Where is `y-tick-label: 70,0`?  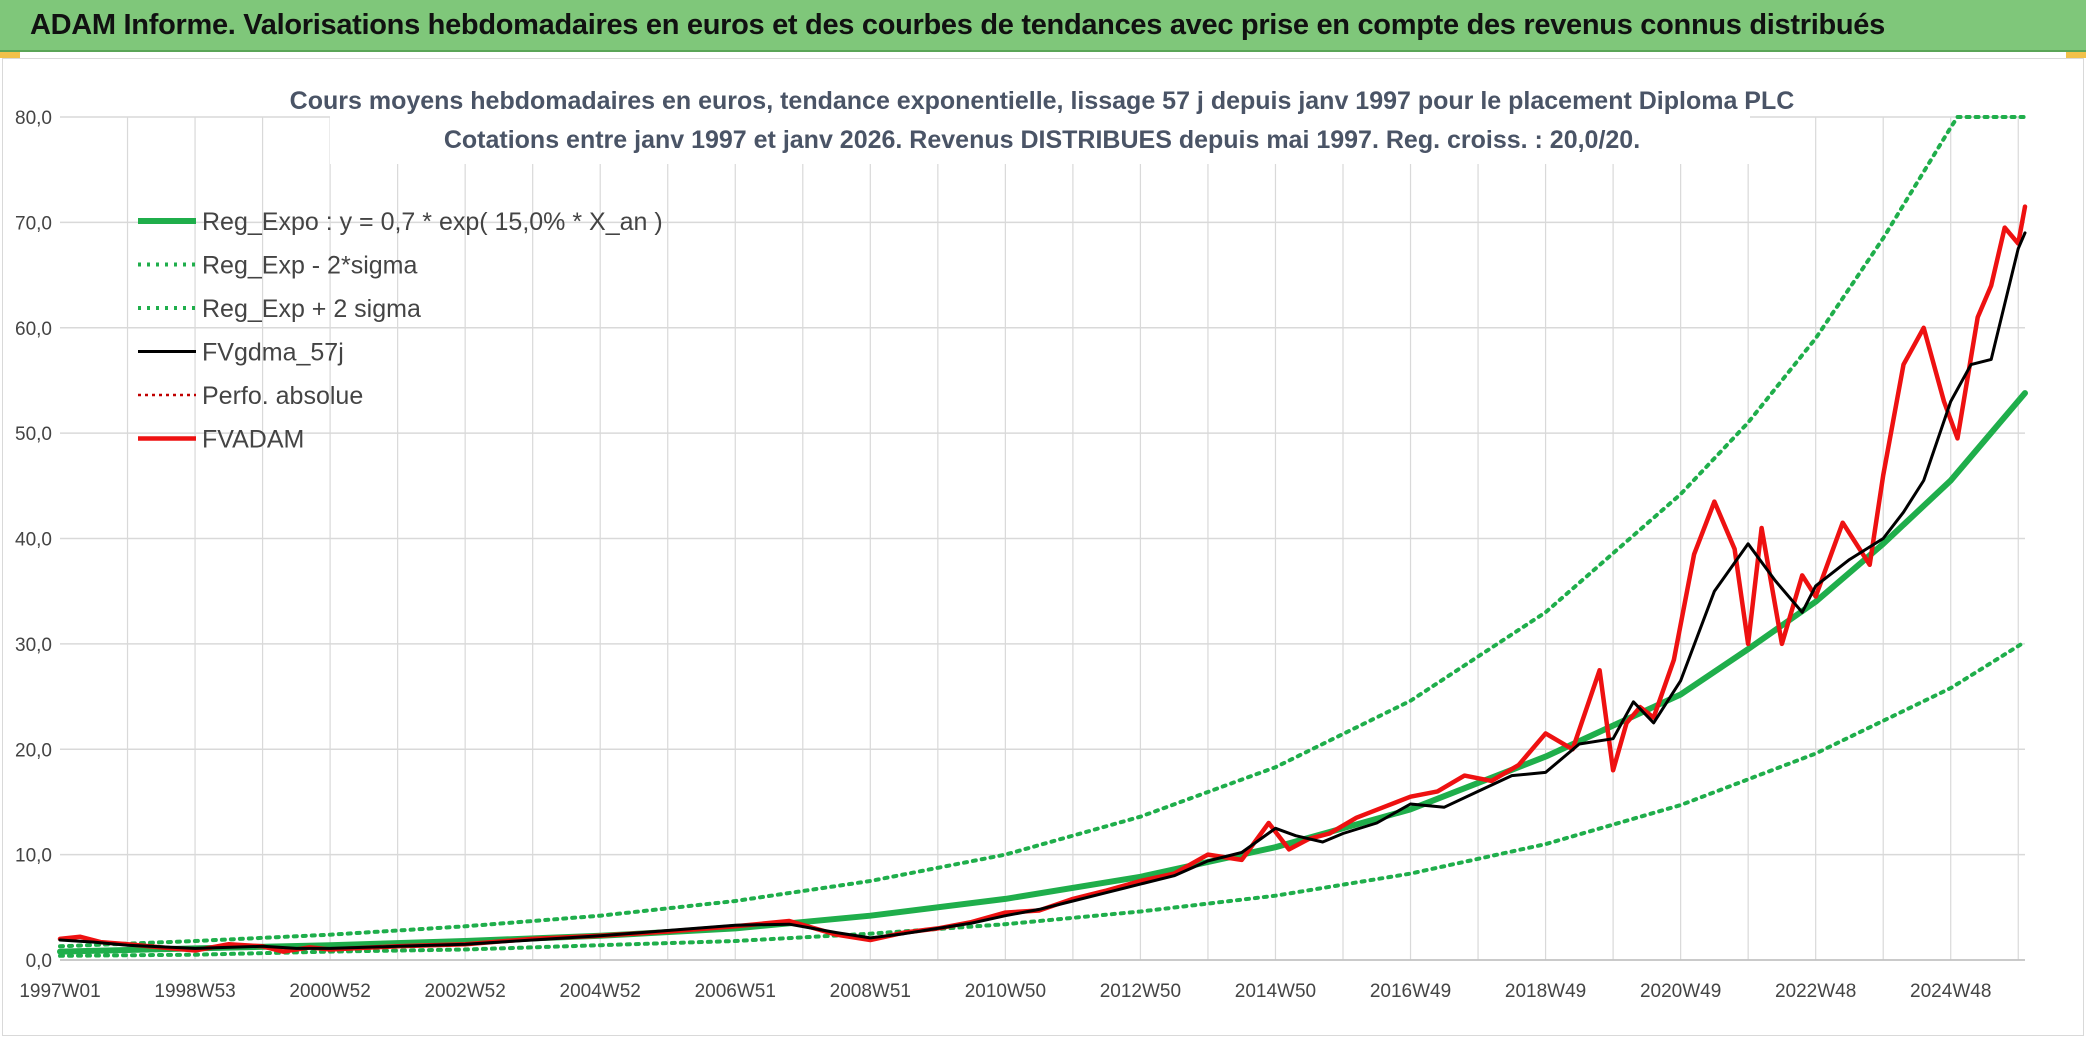 y-tick-label: 70,0 is located at coordinates (33, 223).